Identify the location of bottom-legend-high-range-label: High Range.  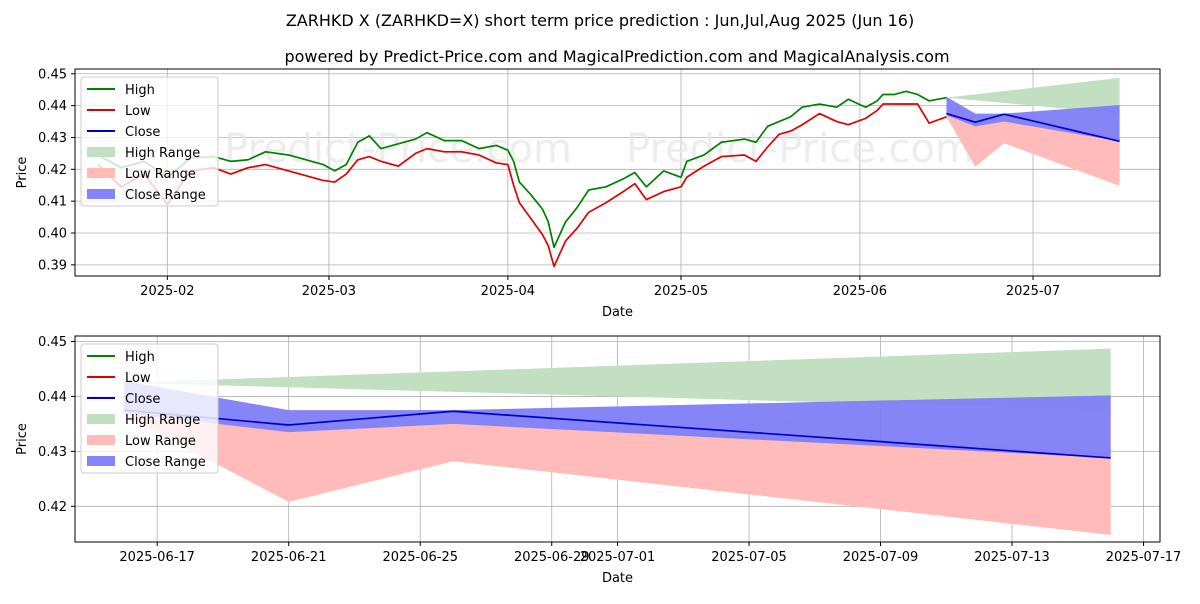
(162, 420).